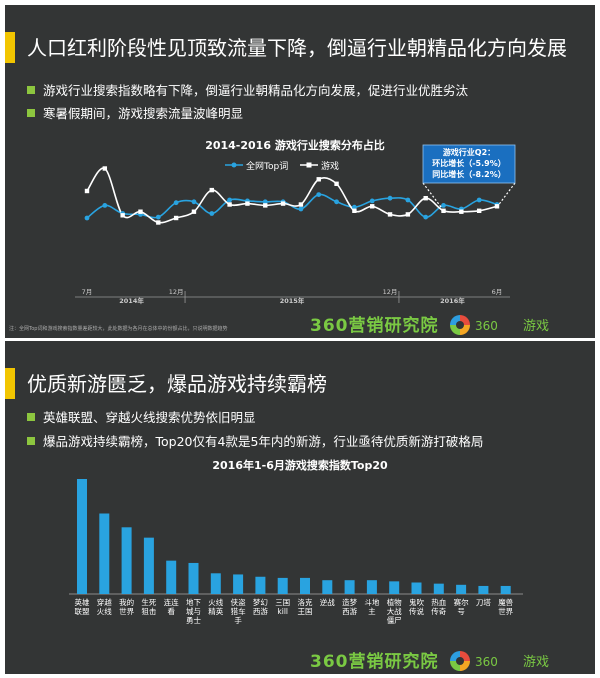 Image resolution: width=600 pixels, height=678 pixels. What do you see at coordinates (87, 292) in the screenshot?
I see `x-tick-label: 7月` at bounding box center [87, 292].